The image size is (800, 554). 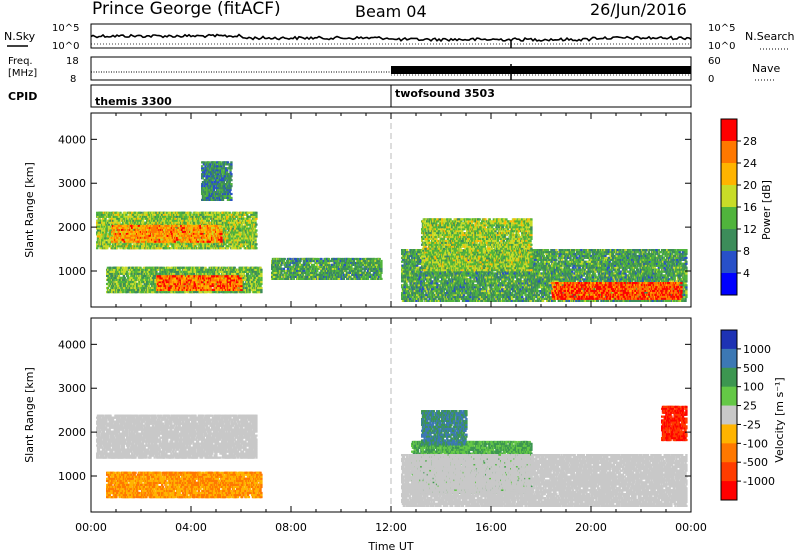 I want to click on freq-trace, so click(x=391, y=72).